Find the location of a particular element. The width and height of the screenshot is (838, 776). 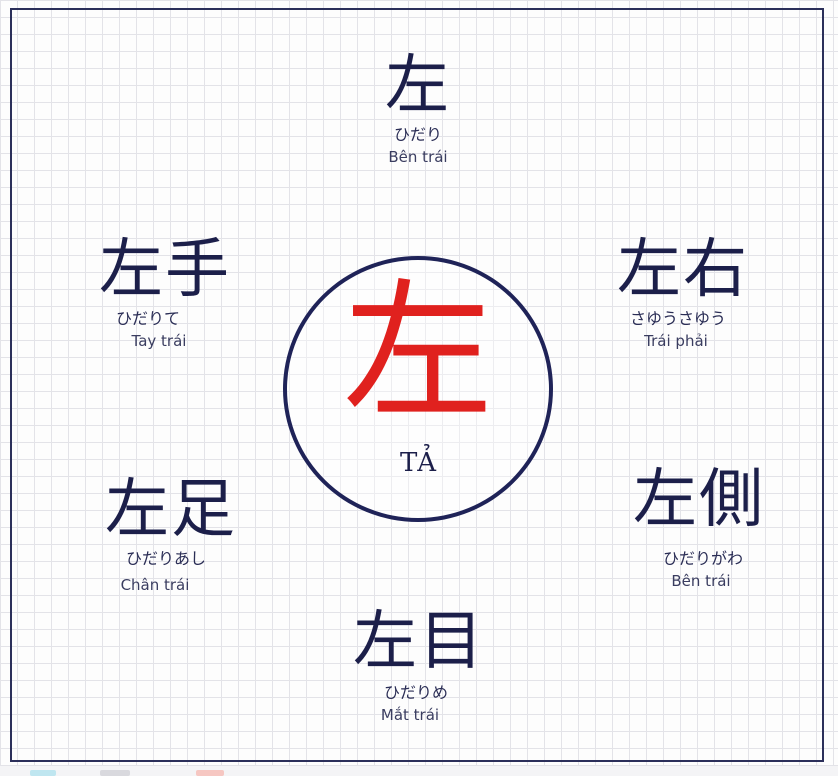

word-bottom-right: 左側 ひだりがわ Bên trái is located at coordinates (699, 528).